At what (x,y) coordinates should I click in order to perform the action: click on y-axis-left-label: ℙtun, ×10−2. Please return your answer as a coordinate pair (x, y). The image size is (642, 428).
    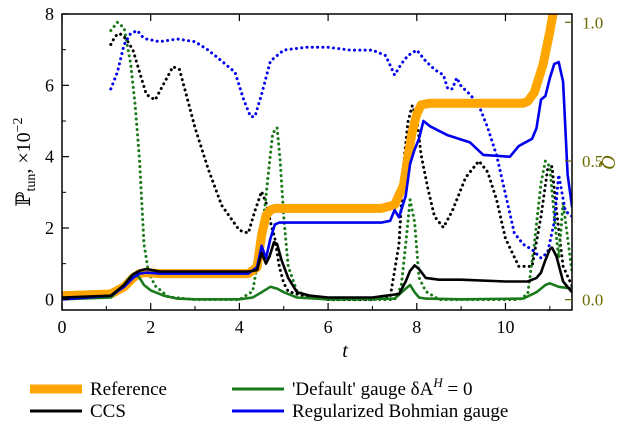
    Looking at the image, I should click on (25, 161).